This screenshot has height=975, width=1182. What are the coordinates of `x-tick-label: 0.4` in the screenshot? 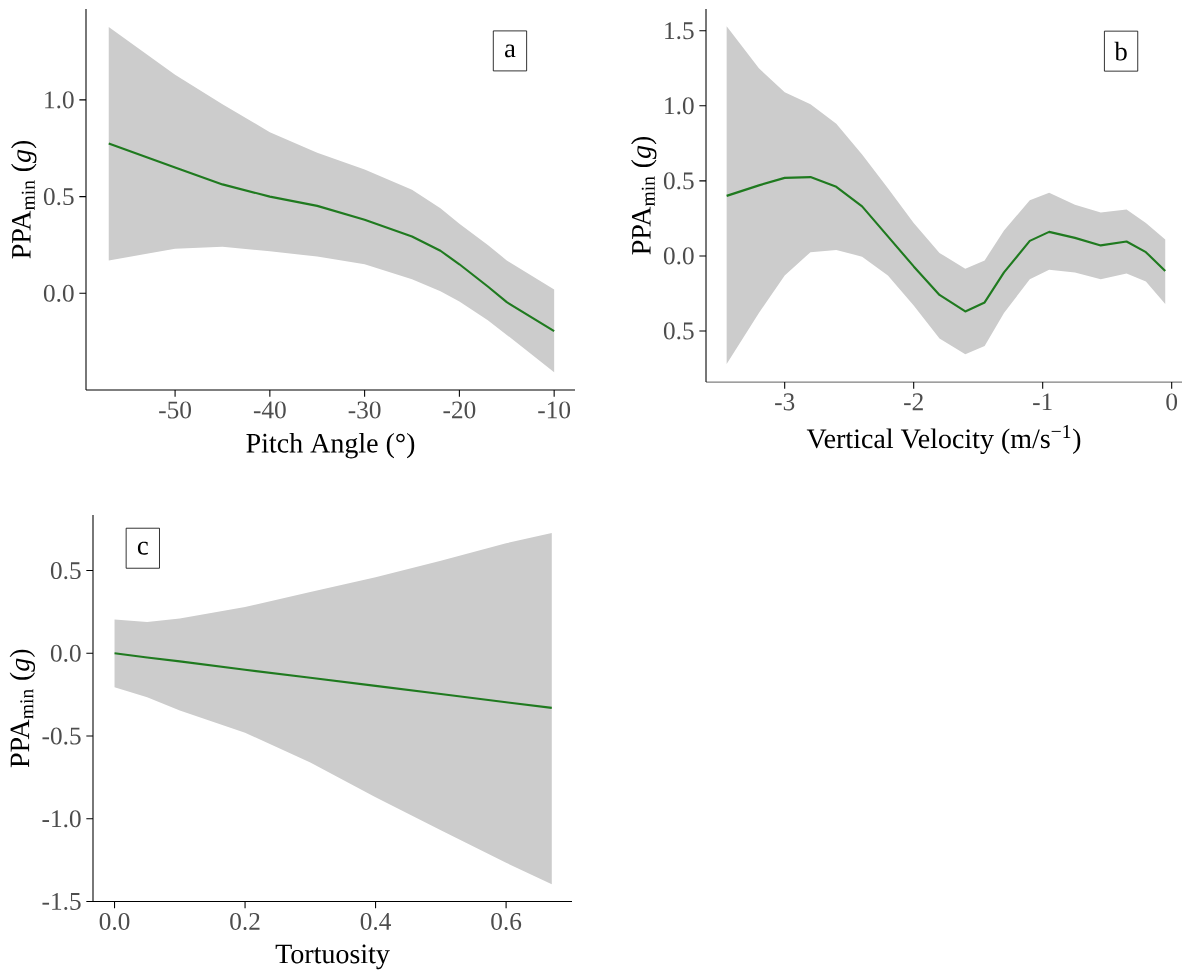 It's located at (376, 921).